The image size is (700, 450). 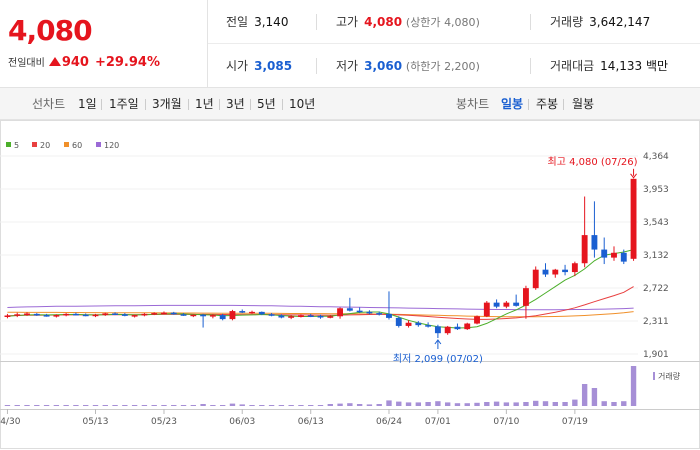 I want to click on legend-label: 120, so click(x=111, y=145).